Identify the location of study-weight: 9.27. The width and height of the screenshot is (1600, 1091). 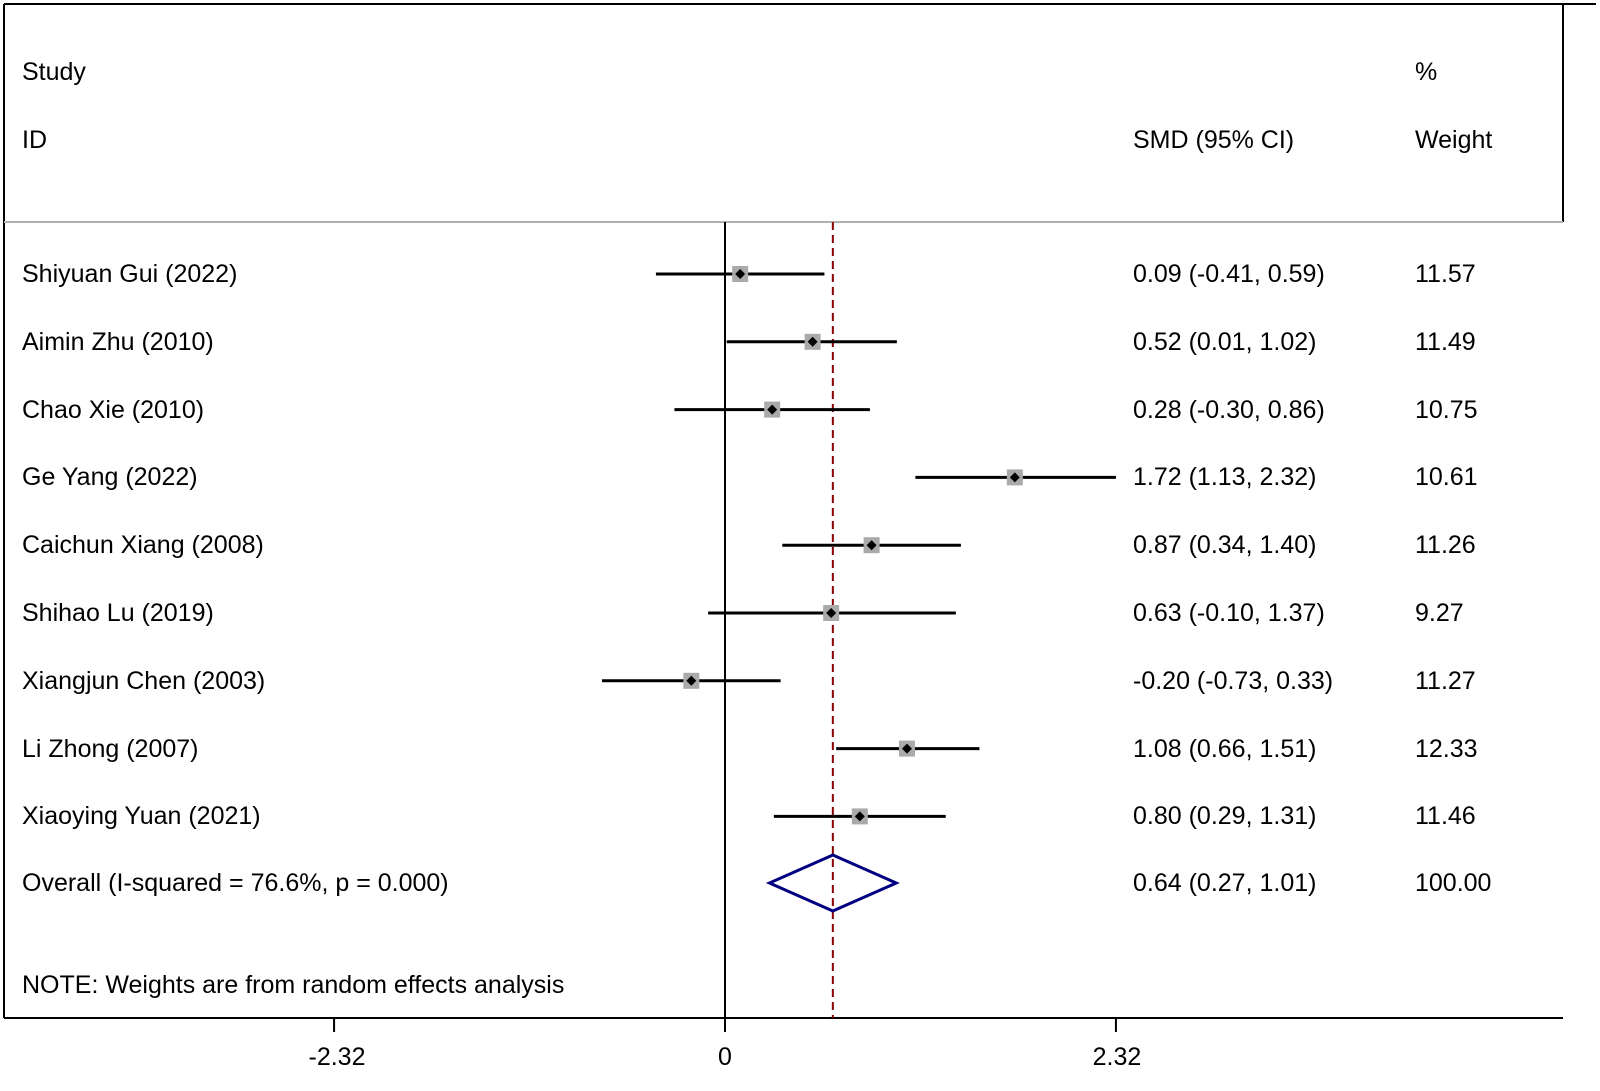
(1439, 613).